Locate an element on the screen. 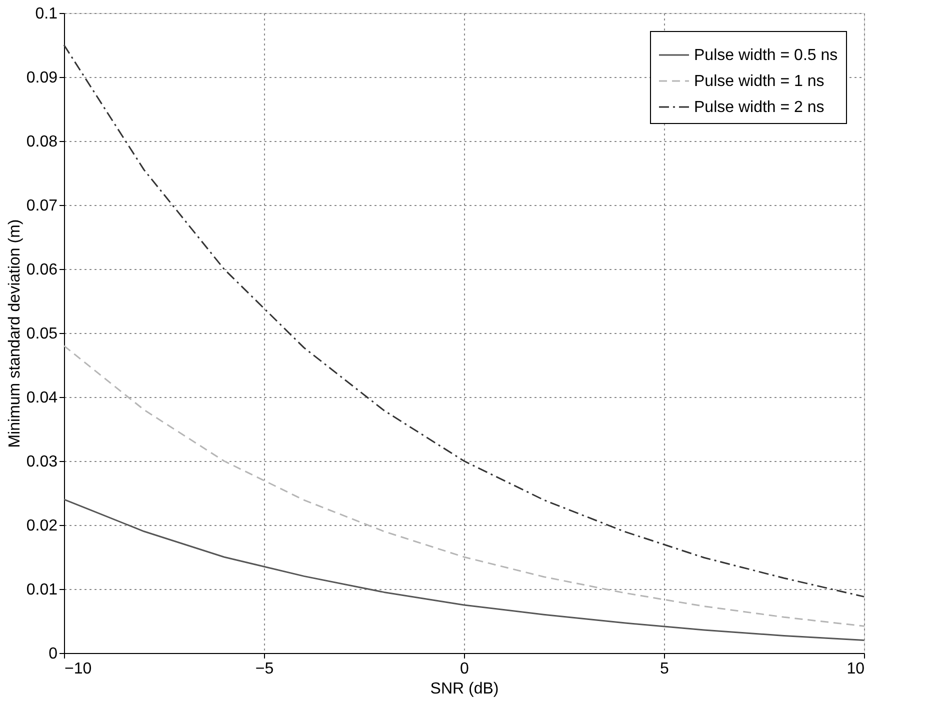 Image resolution: width=934 pixels, height=728 pixels. y-tick-label: 0.02 is located at coordinates (42, 526).